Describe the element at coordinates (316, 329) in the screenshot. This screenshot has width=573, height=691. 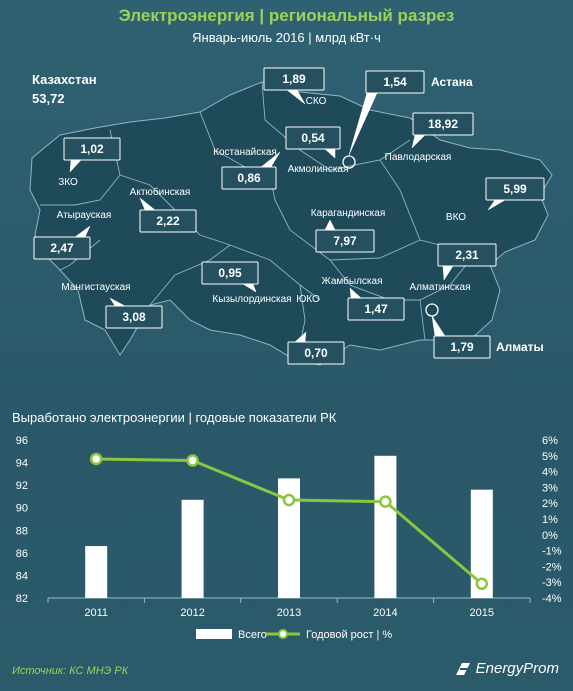
I see `callout-14: 0,70 ЮКО` at that location.